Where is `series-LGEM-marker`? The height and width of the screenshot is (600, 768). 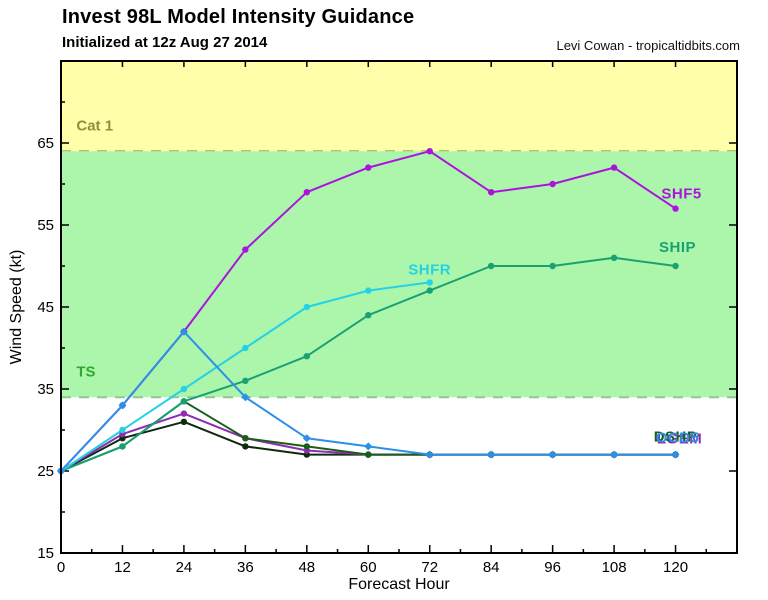
series-LGEM-marker is located at coordinates (184, 413).